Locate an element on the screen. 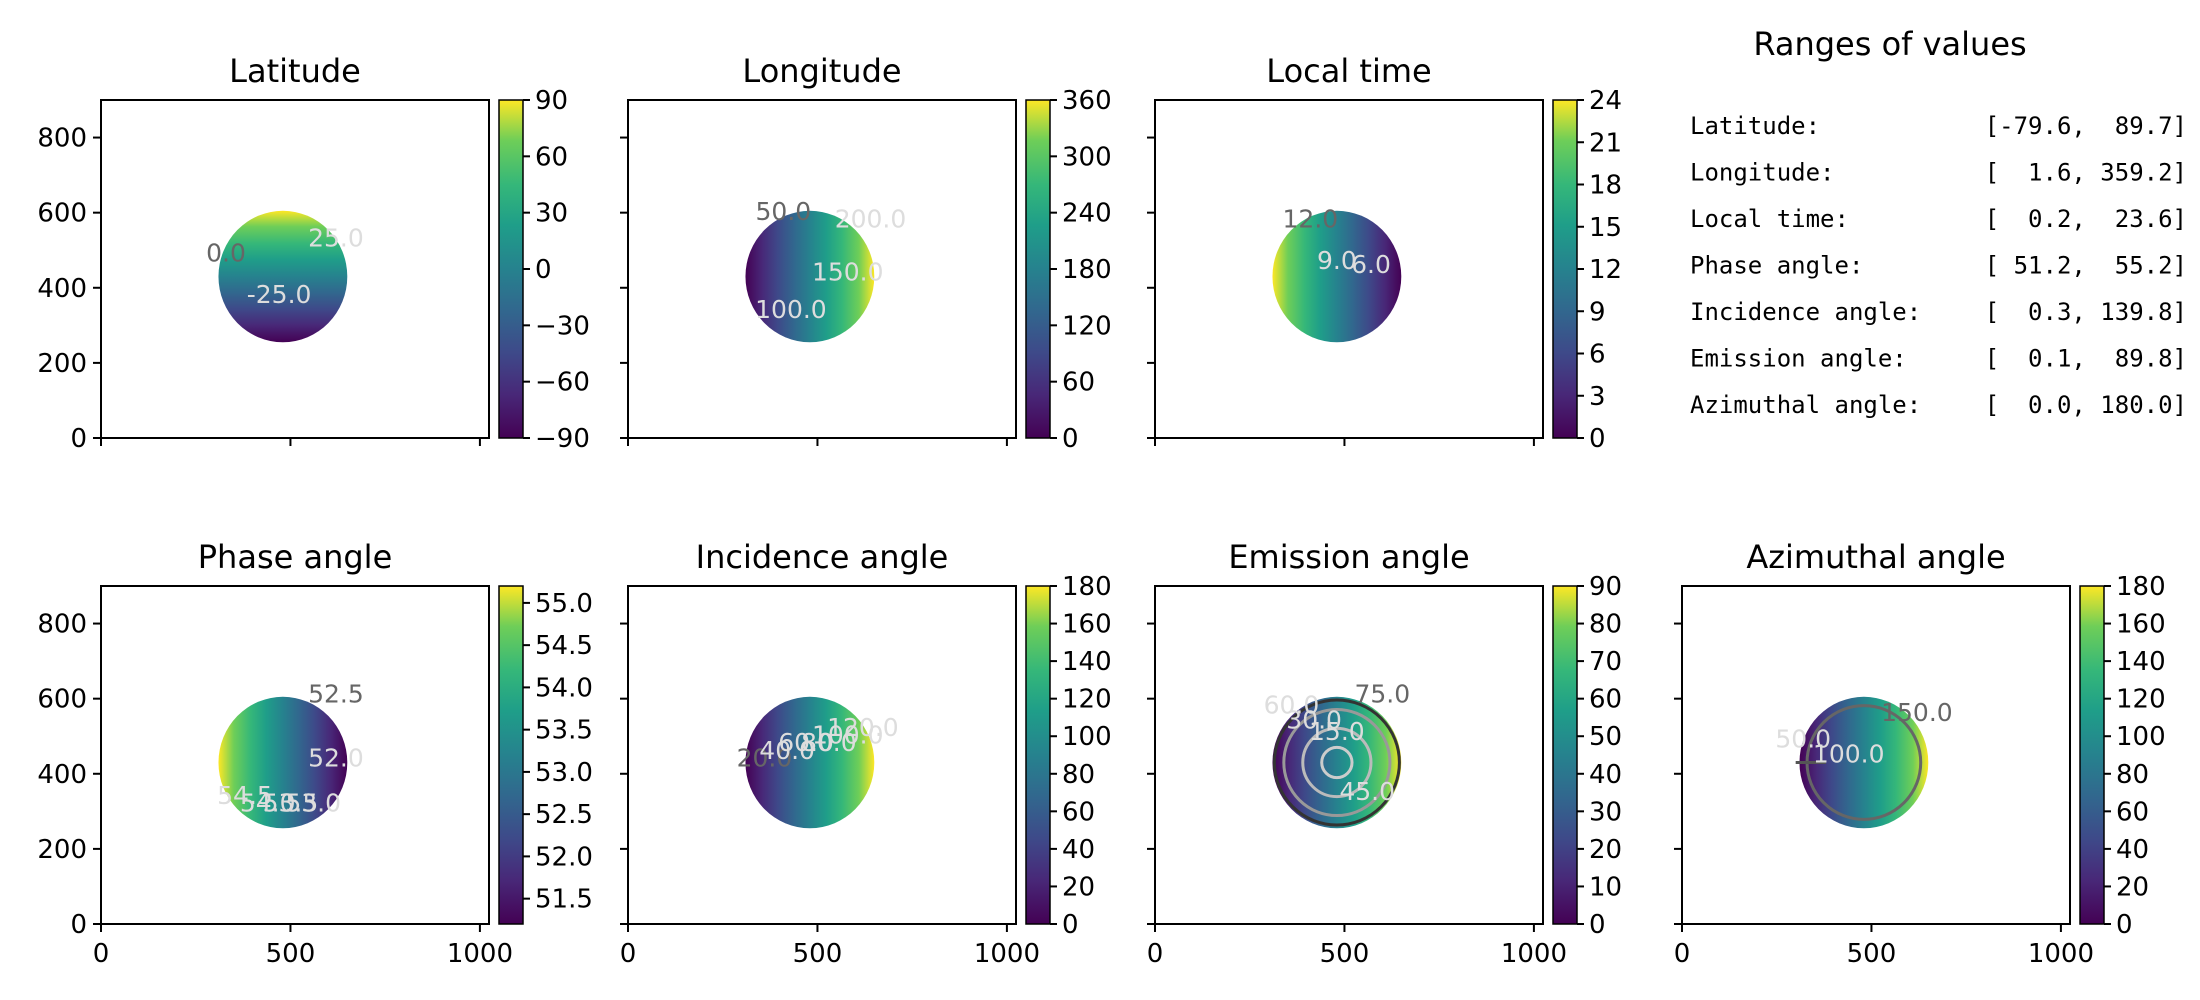 The height and width of the screenshot is (1000, 2200). contour-label: 25.0 is located at coordinates (336, 237).